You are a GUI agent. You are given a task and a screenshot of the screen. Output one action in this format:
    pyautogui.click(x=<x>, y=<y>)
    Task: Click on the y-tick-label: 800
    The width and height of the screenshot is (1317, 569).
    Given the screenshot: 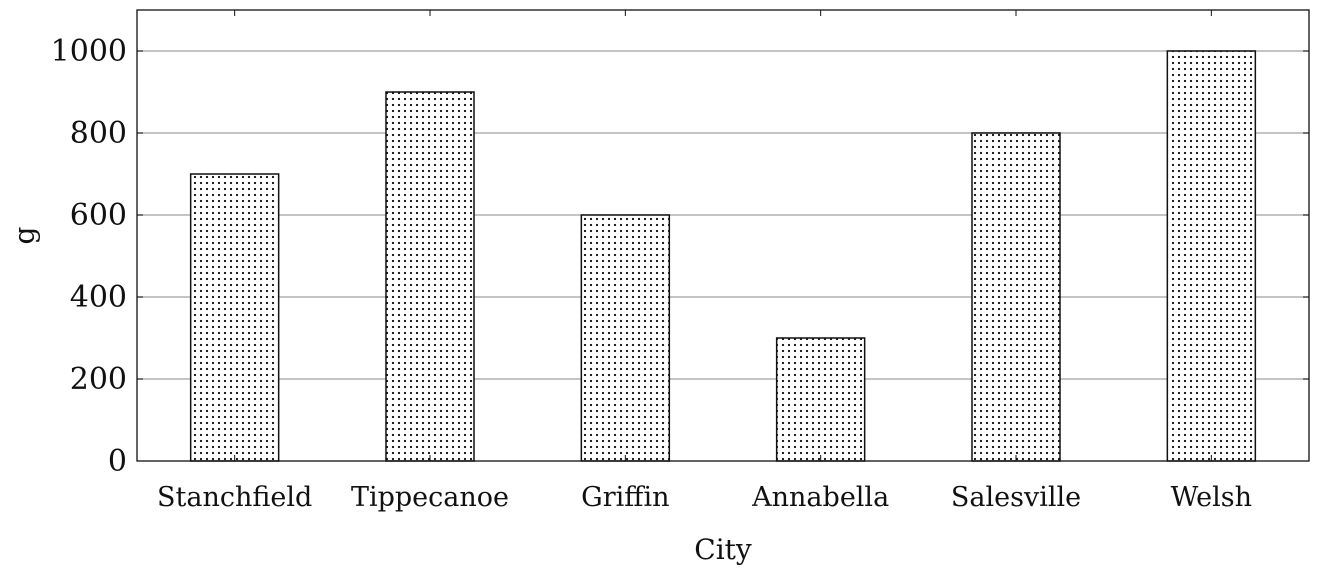 What is the action you would take?
    pyautogui.click(x=98, y=133)
    